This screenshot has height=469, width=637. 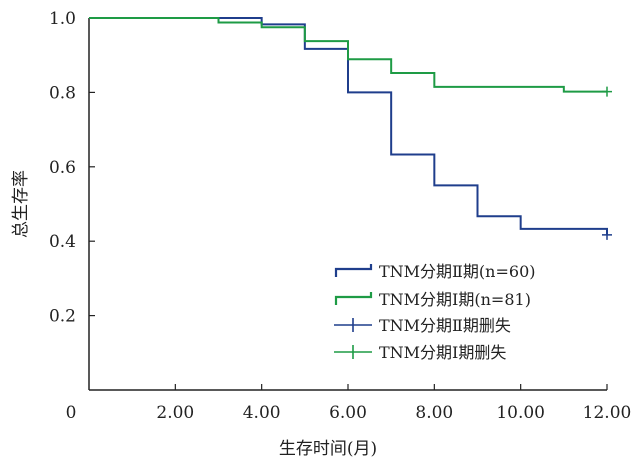 What do you see at coordinates (62, 242) in the screenshot?
I see `y-tick-label: 0.4` at bounding box center [62, 242].